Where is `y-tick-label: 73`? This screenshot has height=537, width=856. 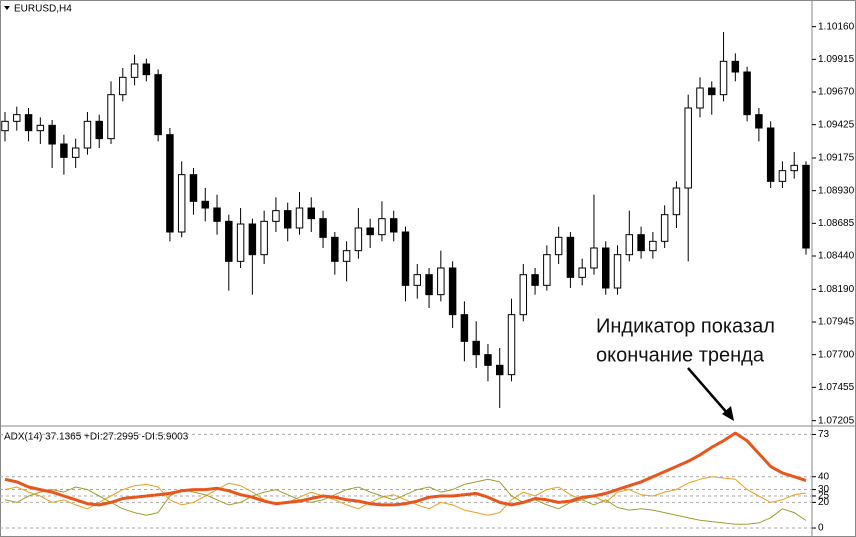 y-tick-label: 73 is located at coordinates (824, 434).